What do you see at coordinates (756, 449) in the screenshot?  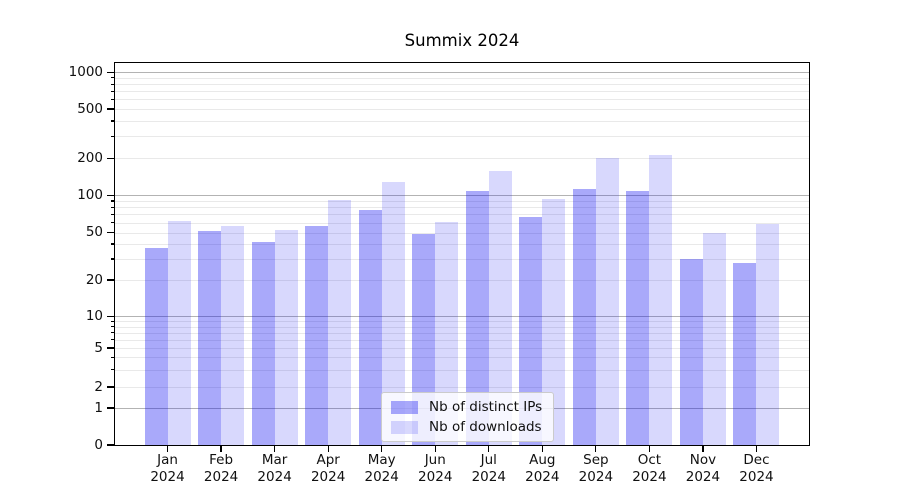 I see `x-tick-mark-dec` at bounding box center [756, 449].